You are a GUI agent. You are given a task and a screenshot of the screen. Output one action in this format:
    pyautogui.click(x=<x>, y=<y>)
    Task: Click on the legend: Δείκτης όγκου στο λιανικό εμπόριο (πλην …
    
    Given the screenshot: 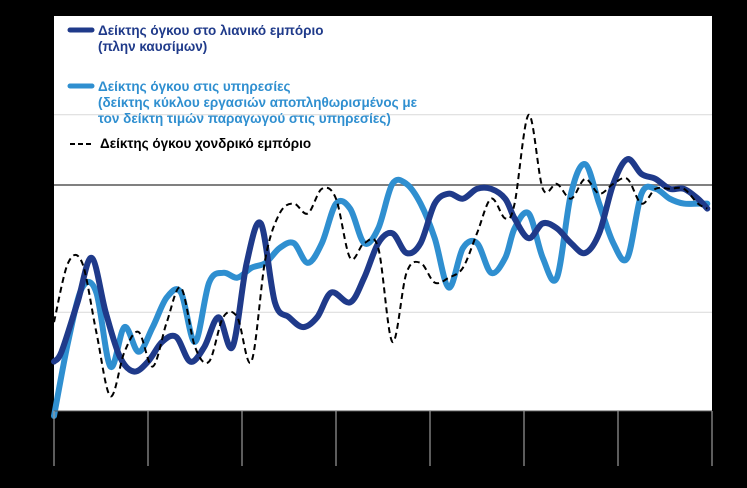 What is the action you would take?
    pyautogui.click(x=242, y=87)
    